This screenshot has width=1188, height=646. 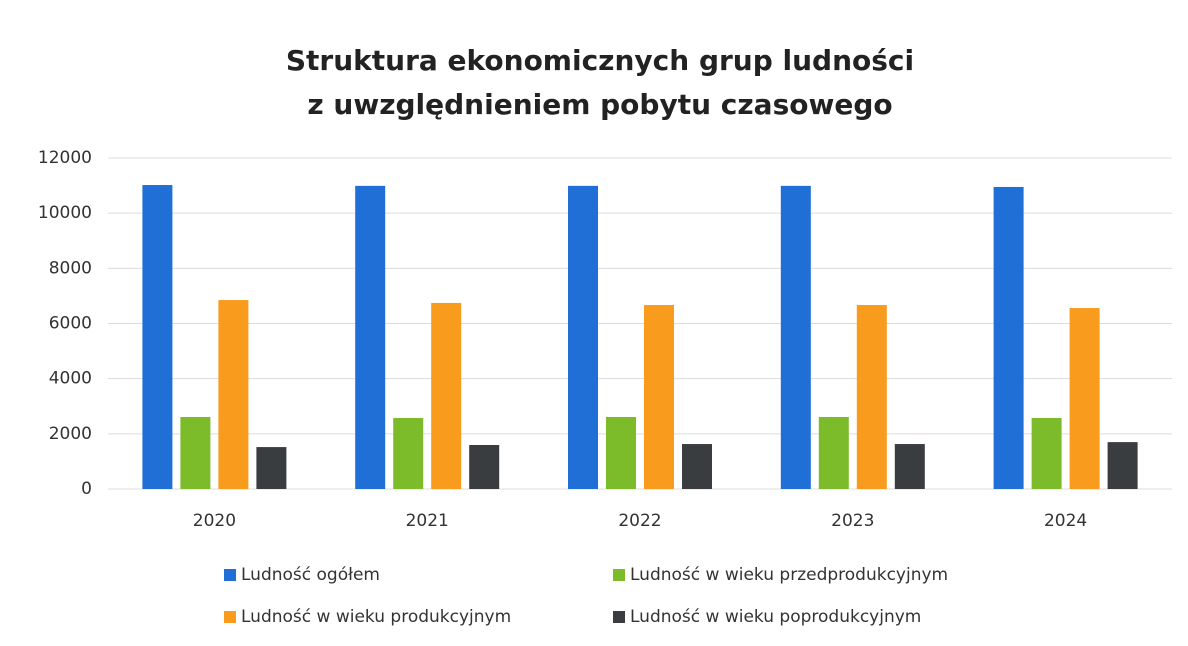 I want to click on chart-title: Struktura ekonomicznych grup ludności, so click(x=600, y=60).